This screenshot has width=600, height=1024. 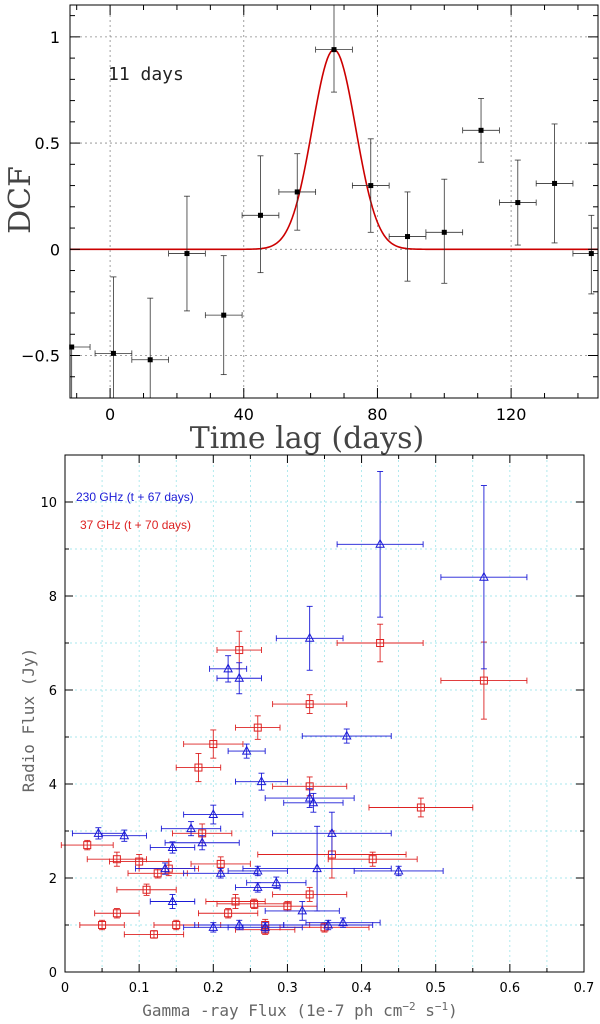 I want to click on dcf-ytick-label: 0, so click(x=55, y=249).